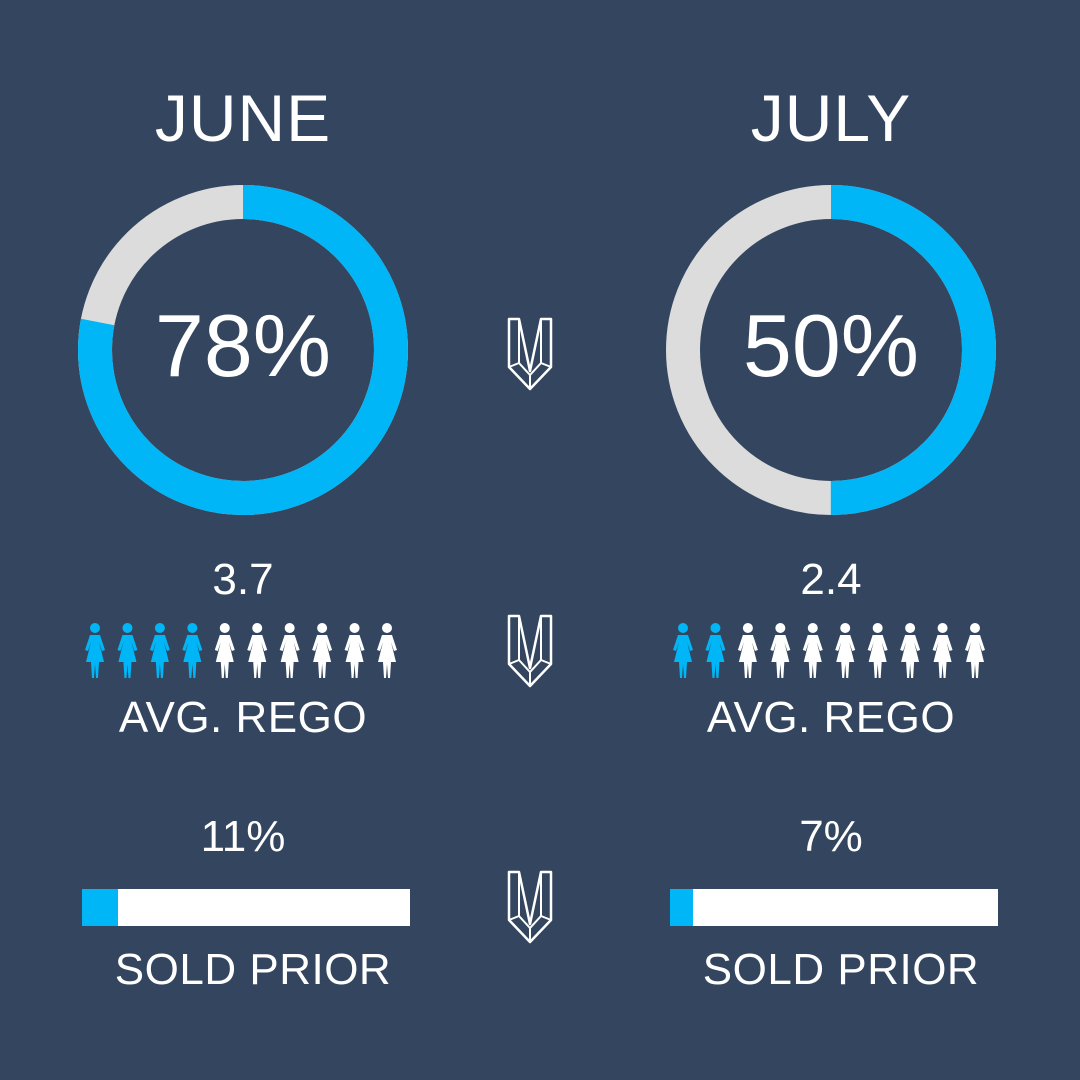 The height and width of the screenshot is (1080, 1080). Describe the element at coordinates (831, 579) in the screenshot. I see `avg-rego-value: 2.4` at that location.